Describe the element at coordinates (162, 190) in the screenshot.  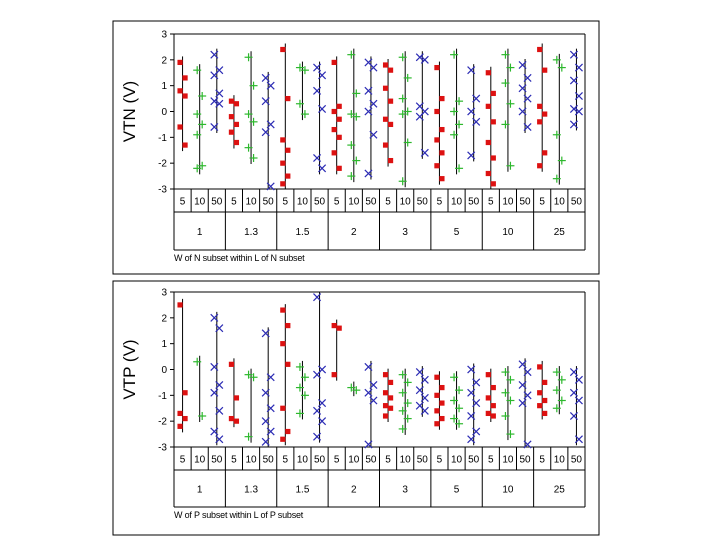
I see `y-tick-label: -3` at that location.